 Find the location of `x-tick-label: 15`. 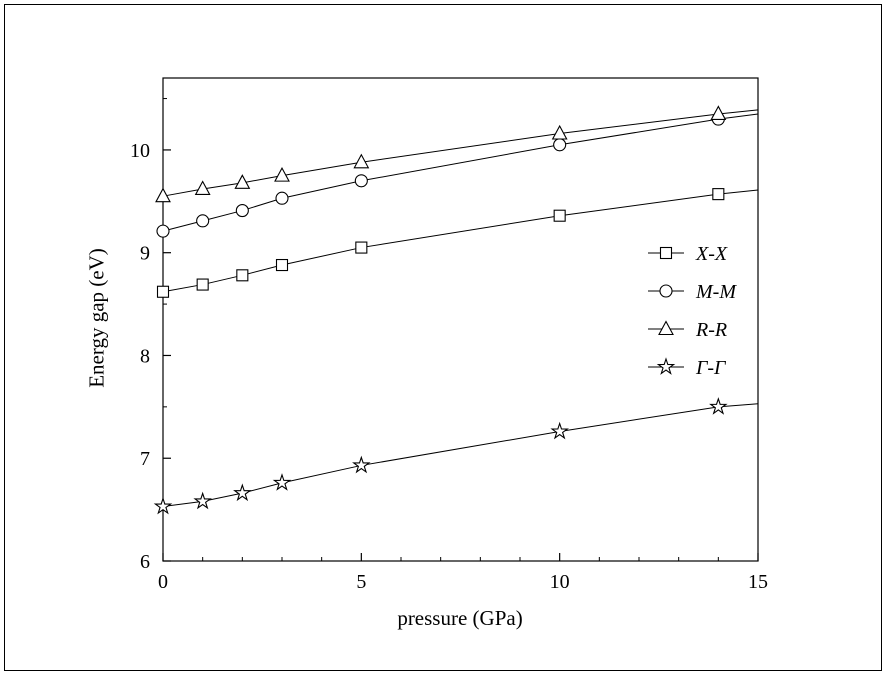

x-tick-label: 15 is located at coordinates (758, 582).